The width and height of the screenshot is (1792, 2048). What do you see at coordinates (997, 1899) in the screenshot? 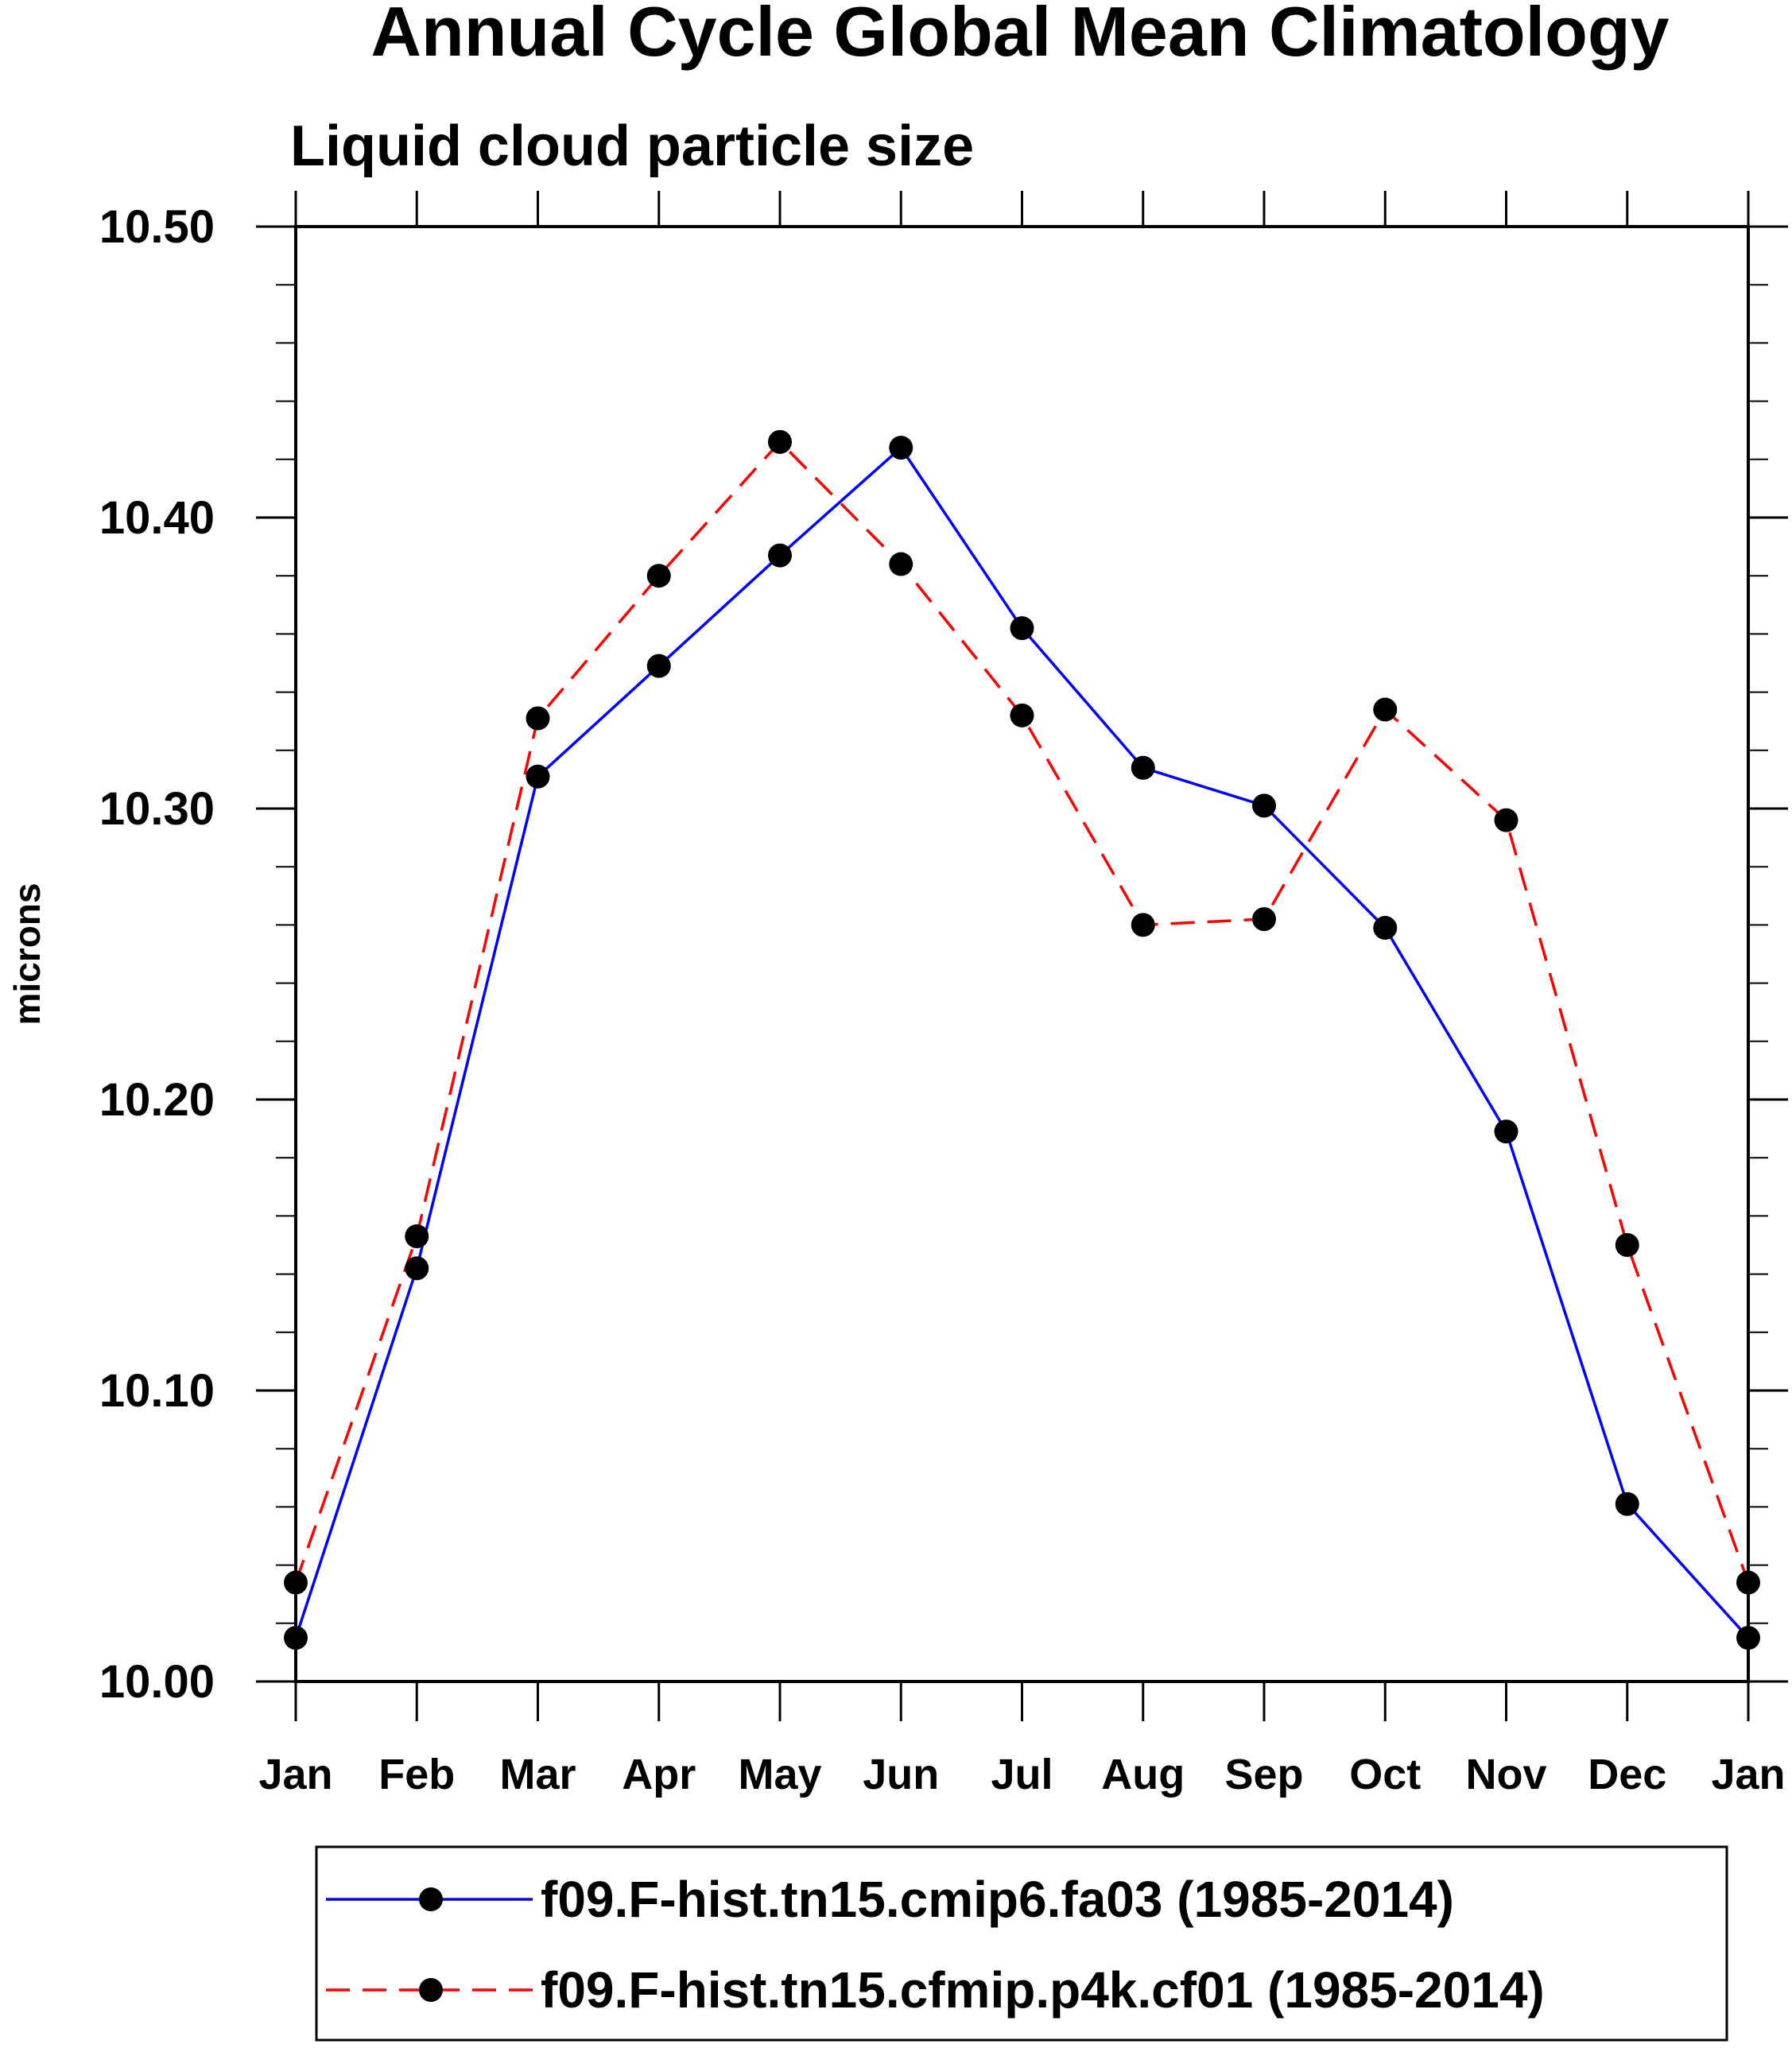
I see `legend-label-1: f09.F-hist.tn15.cmip6.fa03 (1985-2014)` at bounding box center [997, 1899].